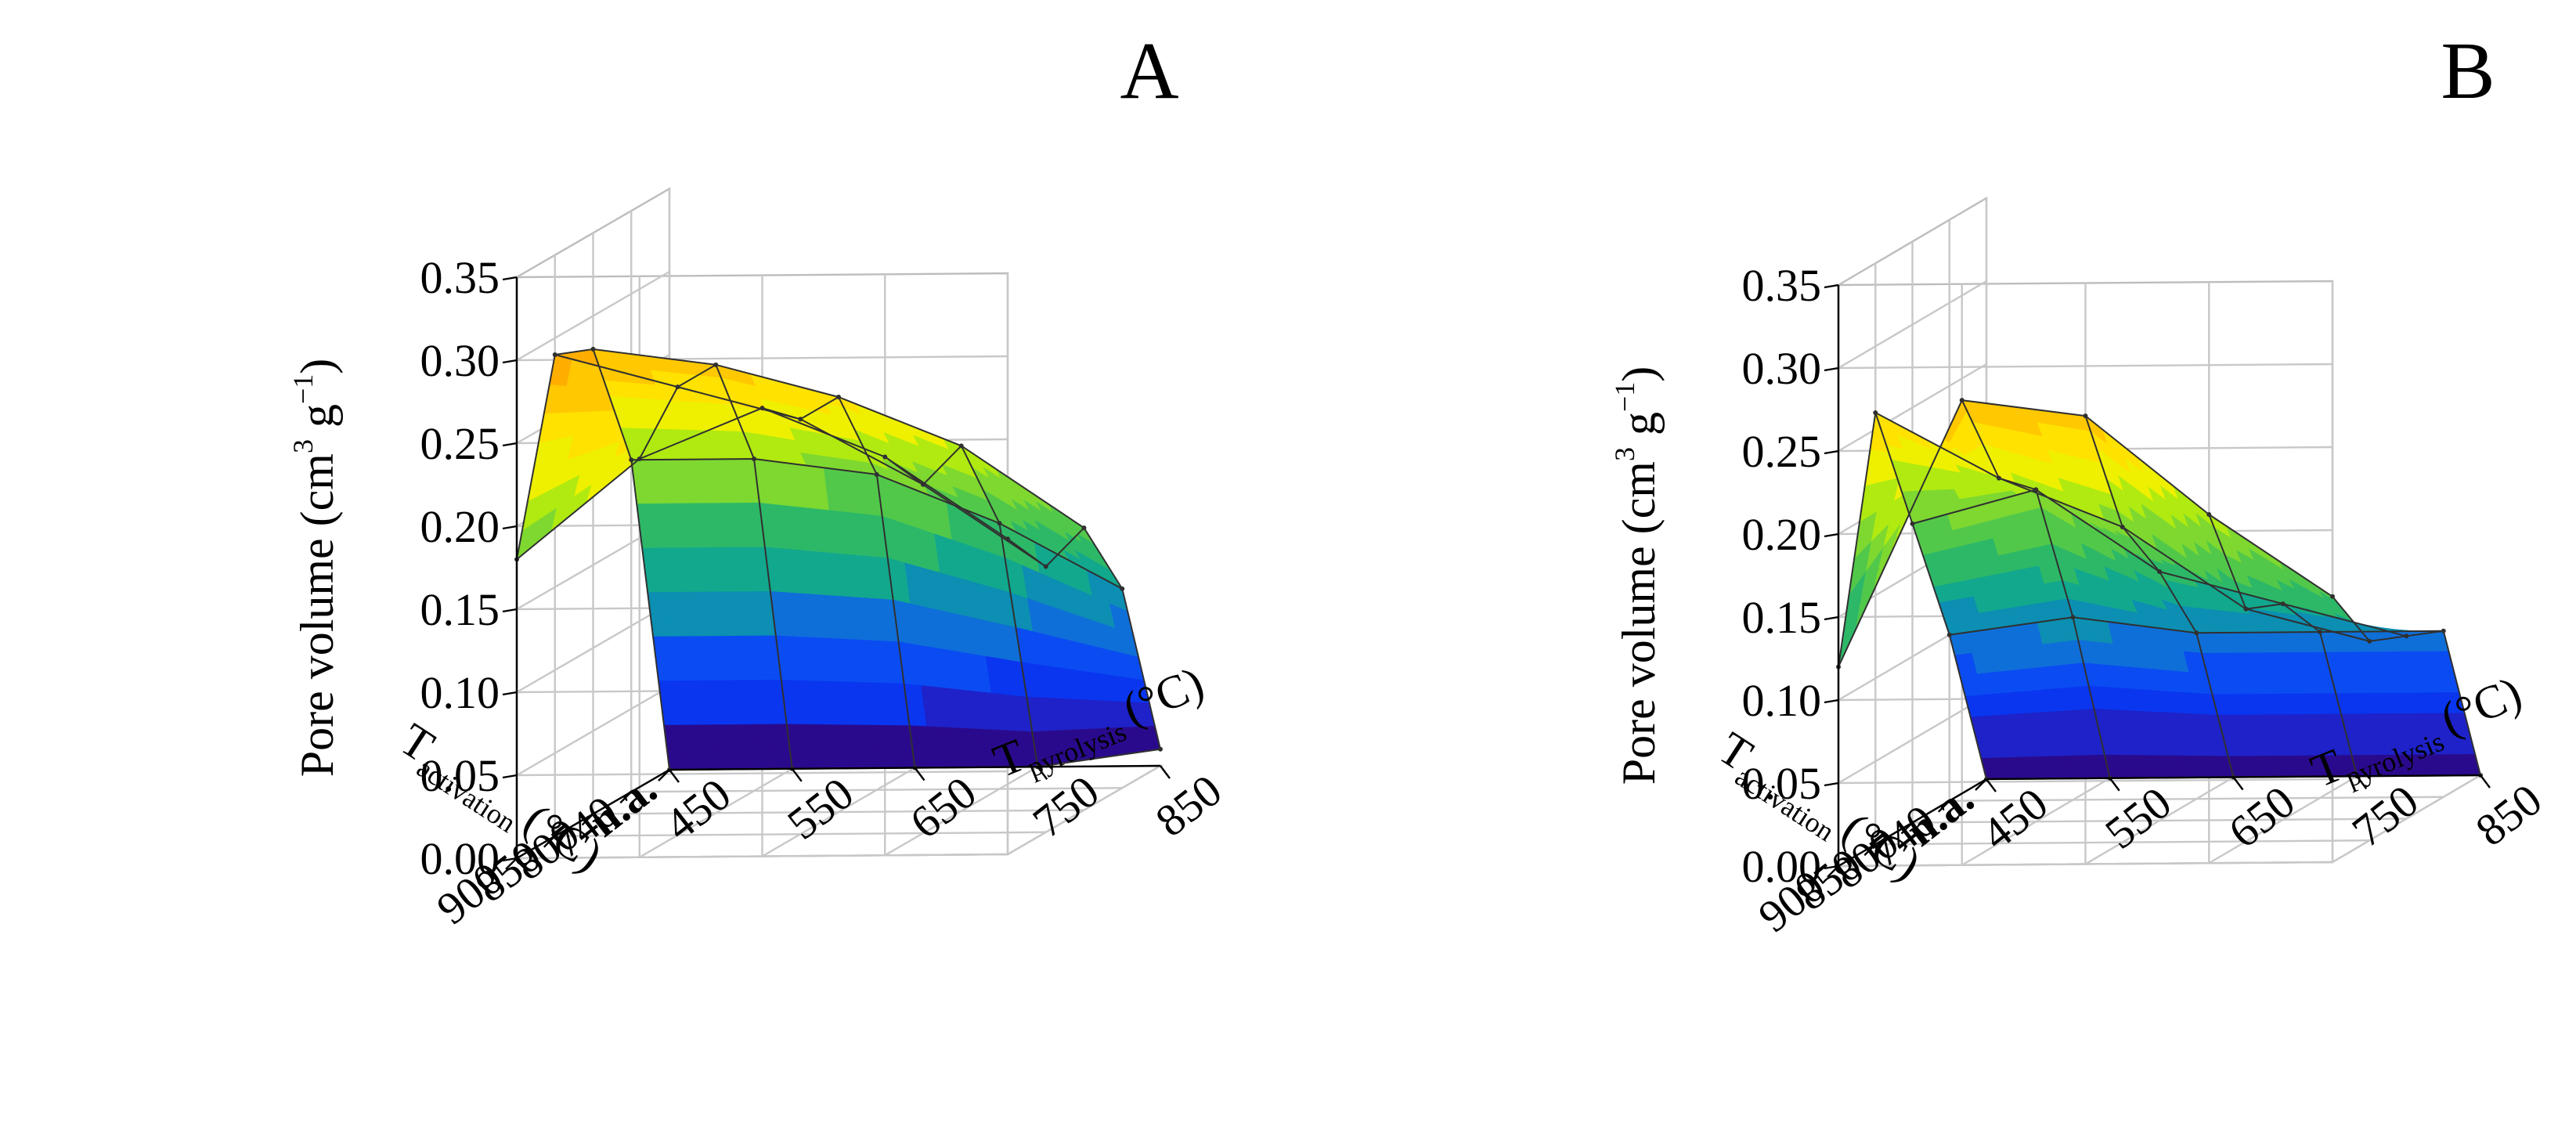 The height and width of the screenshot is (1137, 2576). I want to click on x-tick-label: 450, so click(698, 809).